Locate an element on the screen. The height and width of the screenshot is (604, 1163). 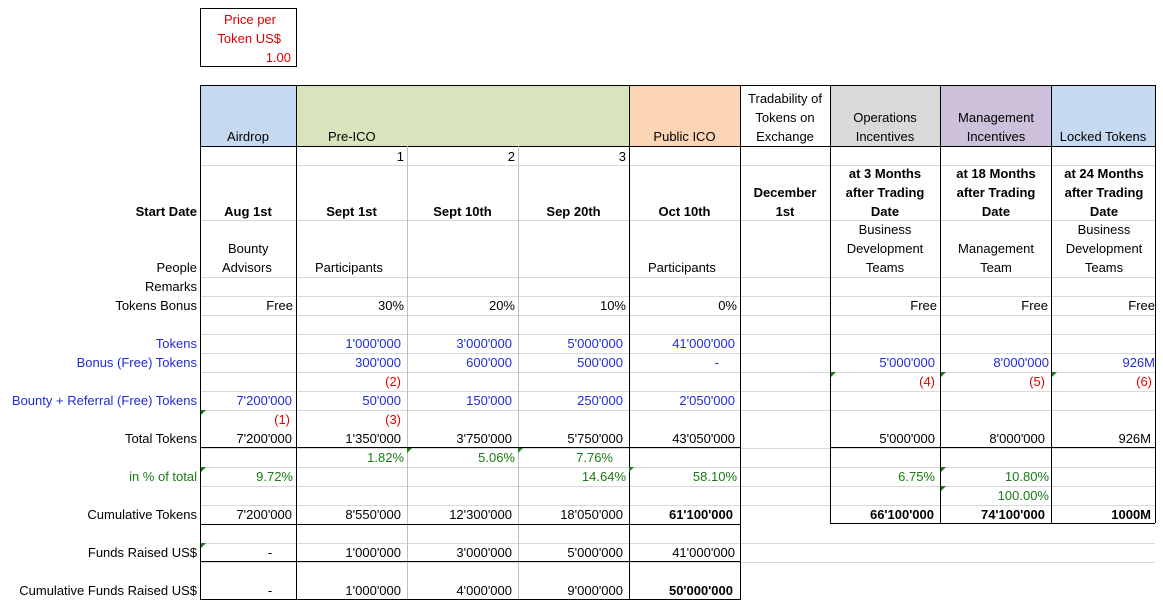
tokens-bonus-operations: Free is located at coordinates (923, 305).